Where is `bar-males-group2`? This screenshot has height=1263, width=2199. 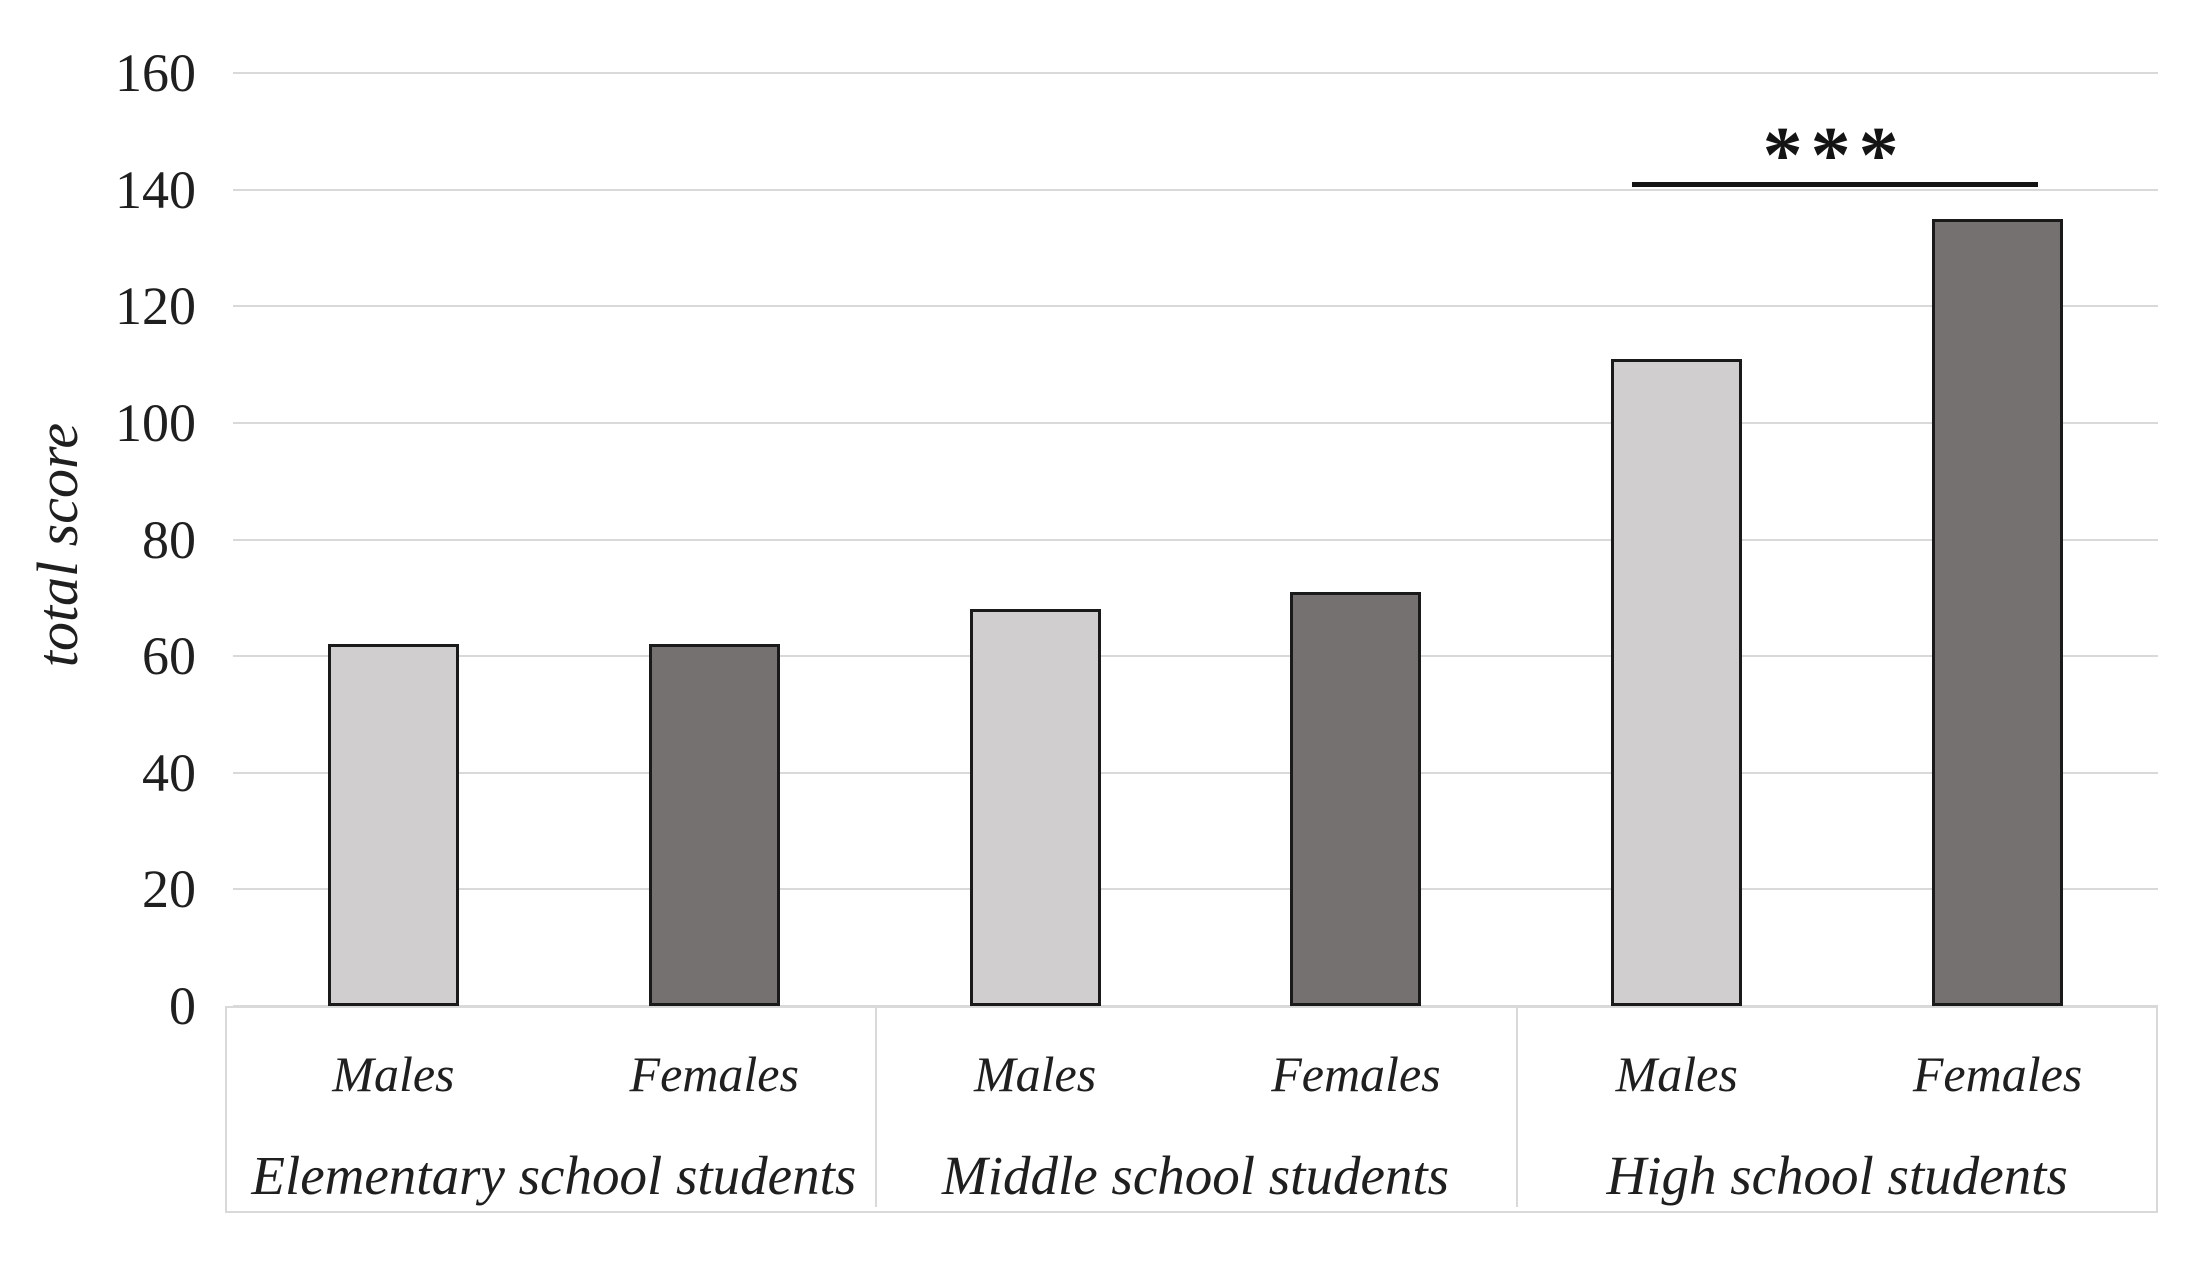
bar-males-group2 is located at coordinates (1035, 807).